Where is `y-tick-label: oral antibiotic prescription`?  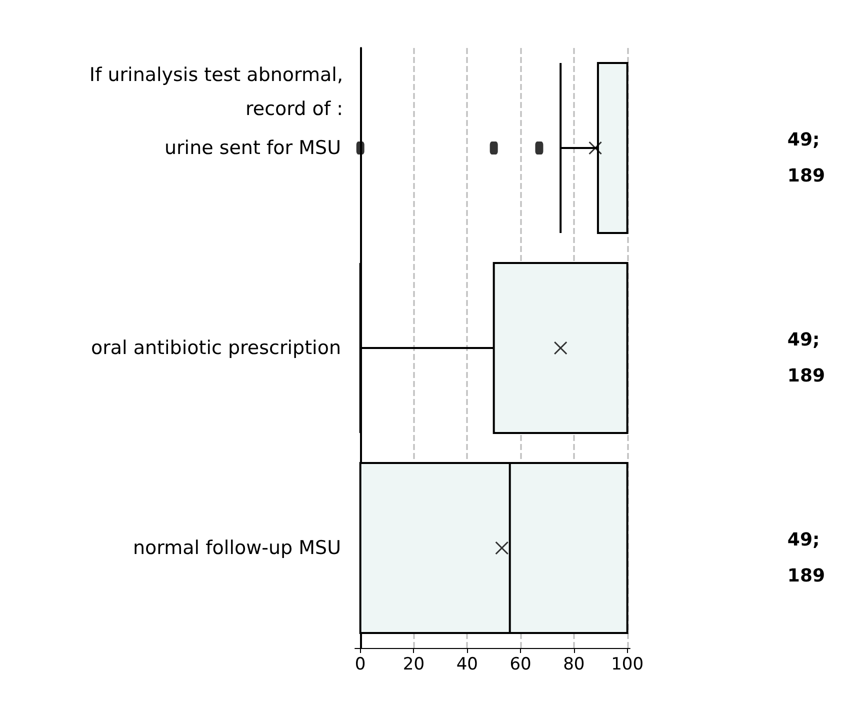 y-tick-label: oral antibiotic prescription is located at coordinates (215, 348).